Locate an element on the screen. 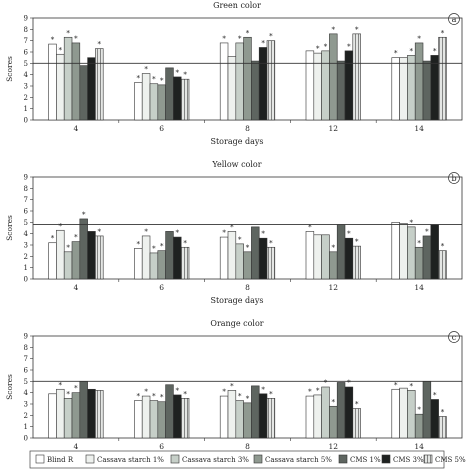 This screenshot has width=474, height=475. x-tick-label: 4 is located at coordinates (76, 128).